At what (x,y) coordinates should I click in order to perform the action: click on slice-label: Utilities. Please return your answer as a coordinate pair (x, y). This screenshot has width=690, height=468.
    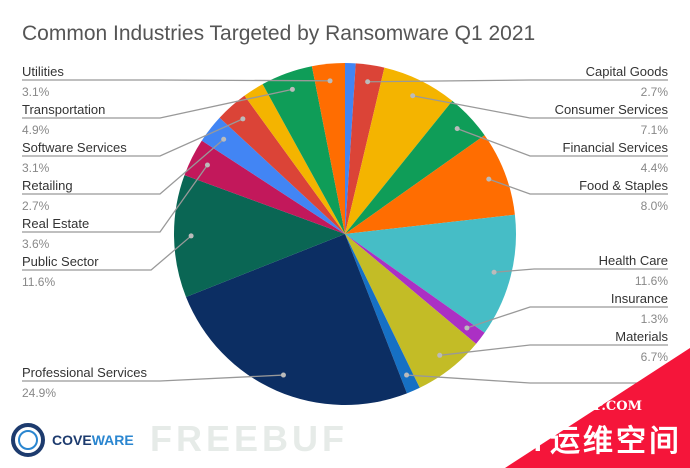
    Looking at the image, I should click on (43, 71).